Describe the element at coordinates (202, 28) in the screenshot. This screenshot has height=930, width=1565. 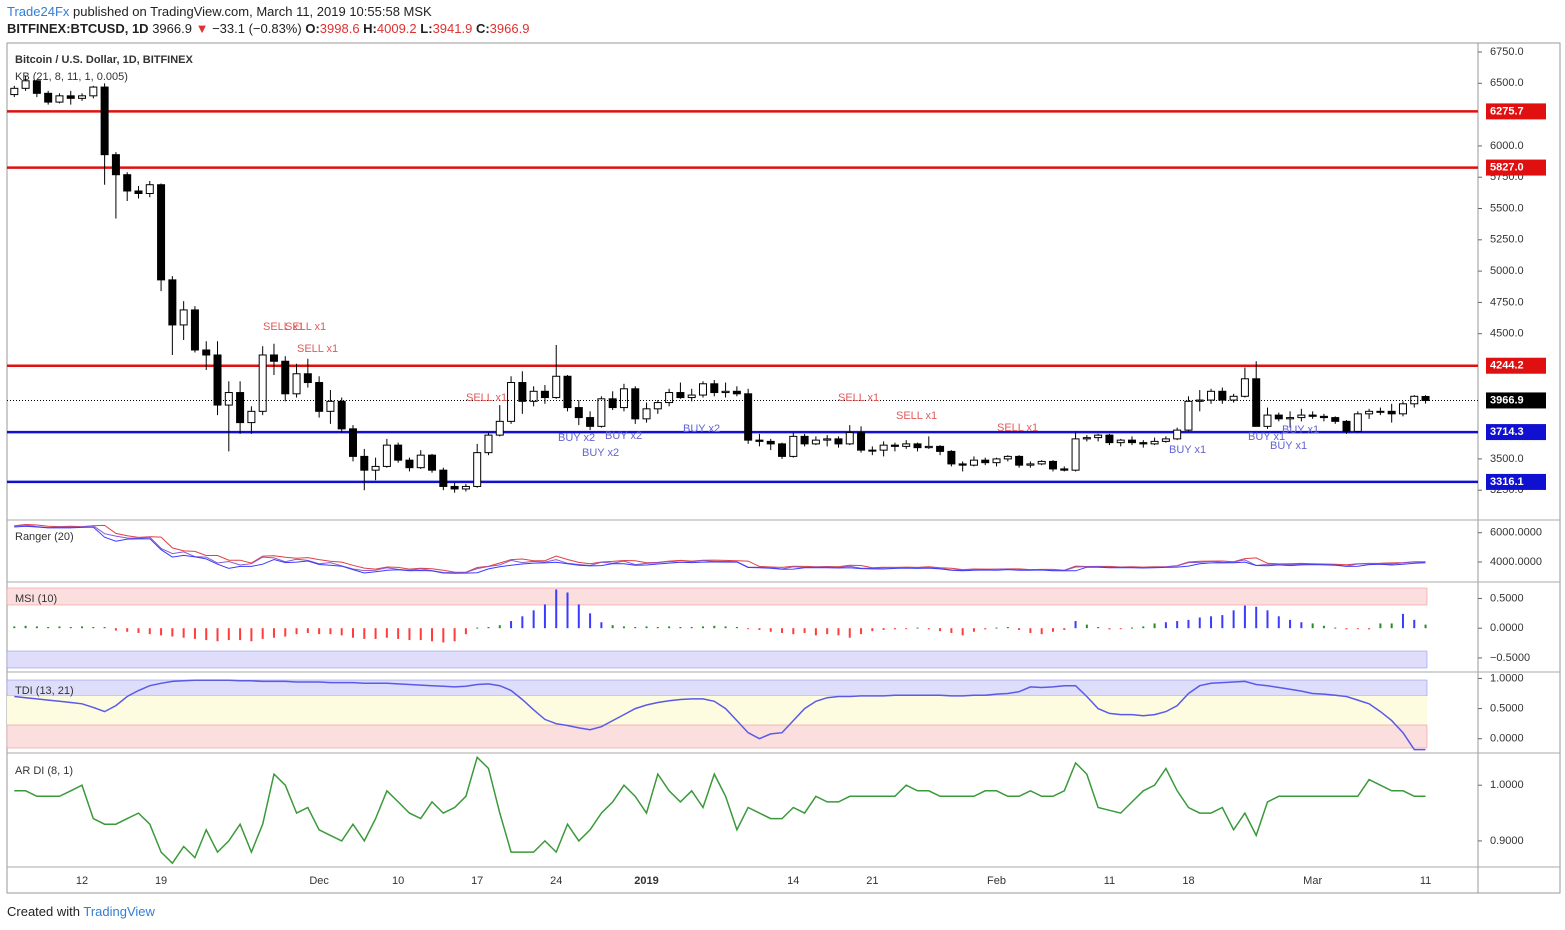
I see `arrow: ▼` at that location.